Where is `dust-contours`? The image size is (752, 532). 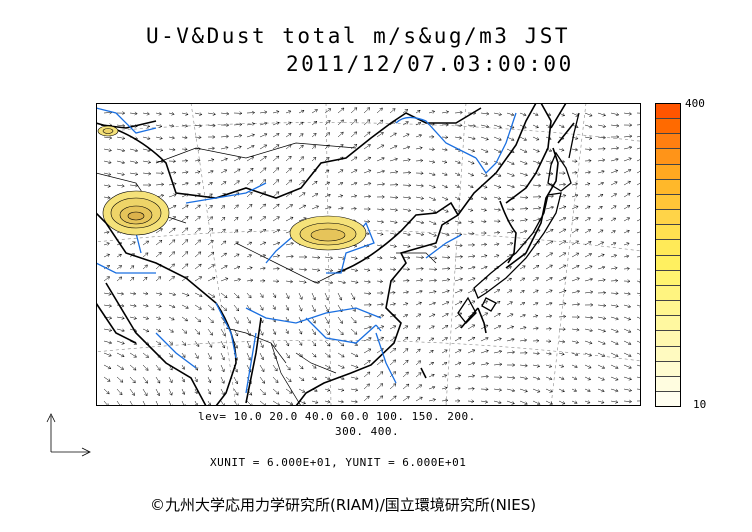 dust-contours is located at coordinates (232, 188).